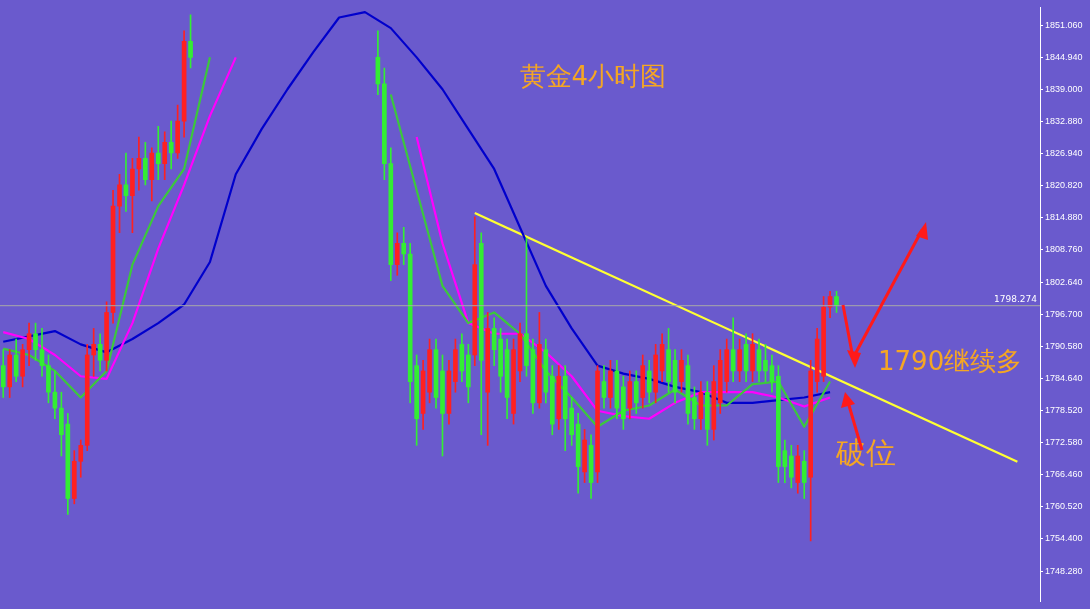 This screenshot has width=1090, height=609. What do you see at coordinates (1064, 249) in the screenshot?
I see `y-tick-label: 1808.760` at bounding box center [1064, 249].